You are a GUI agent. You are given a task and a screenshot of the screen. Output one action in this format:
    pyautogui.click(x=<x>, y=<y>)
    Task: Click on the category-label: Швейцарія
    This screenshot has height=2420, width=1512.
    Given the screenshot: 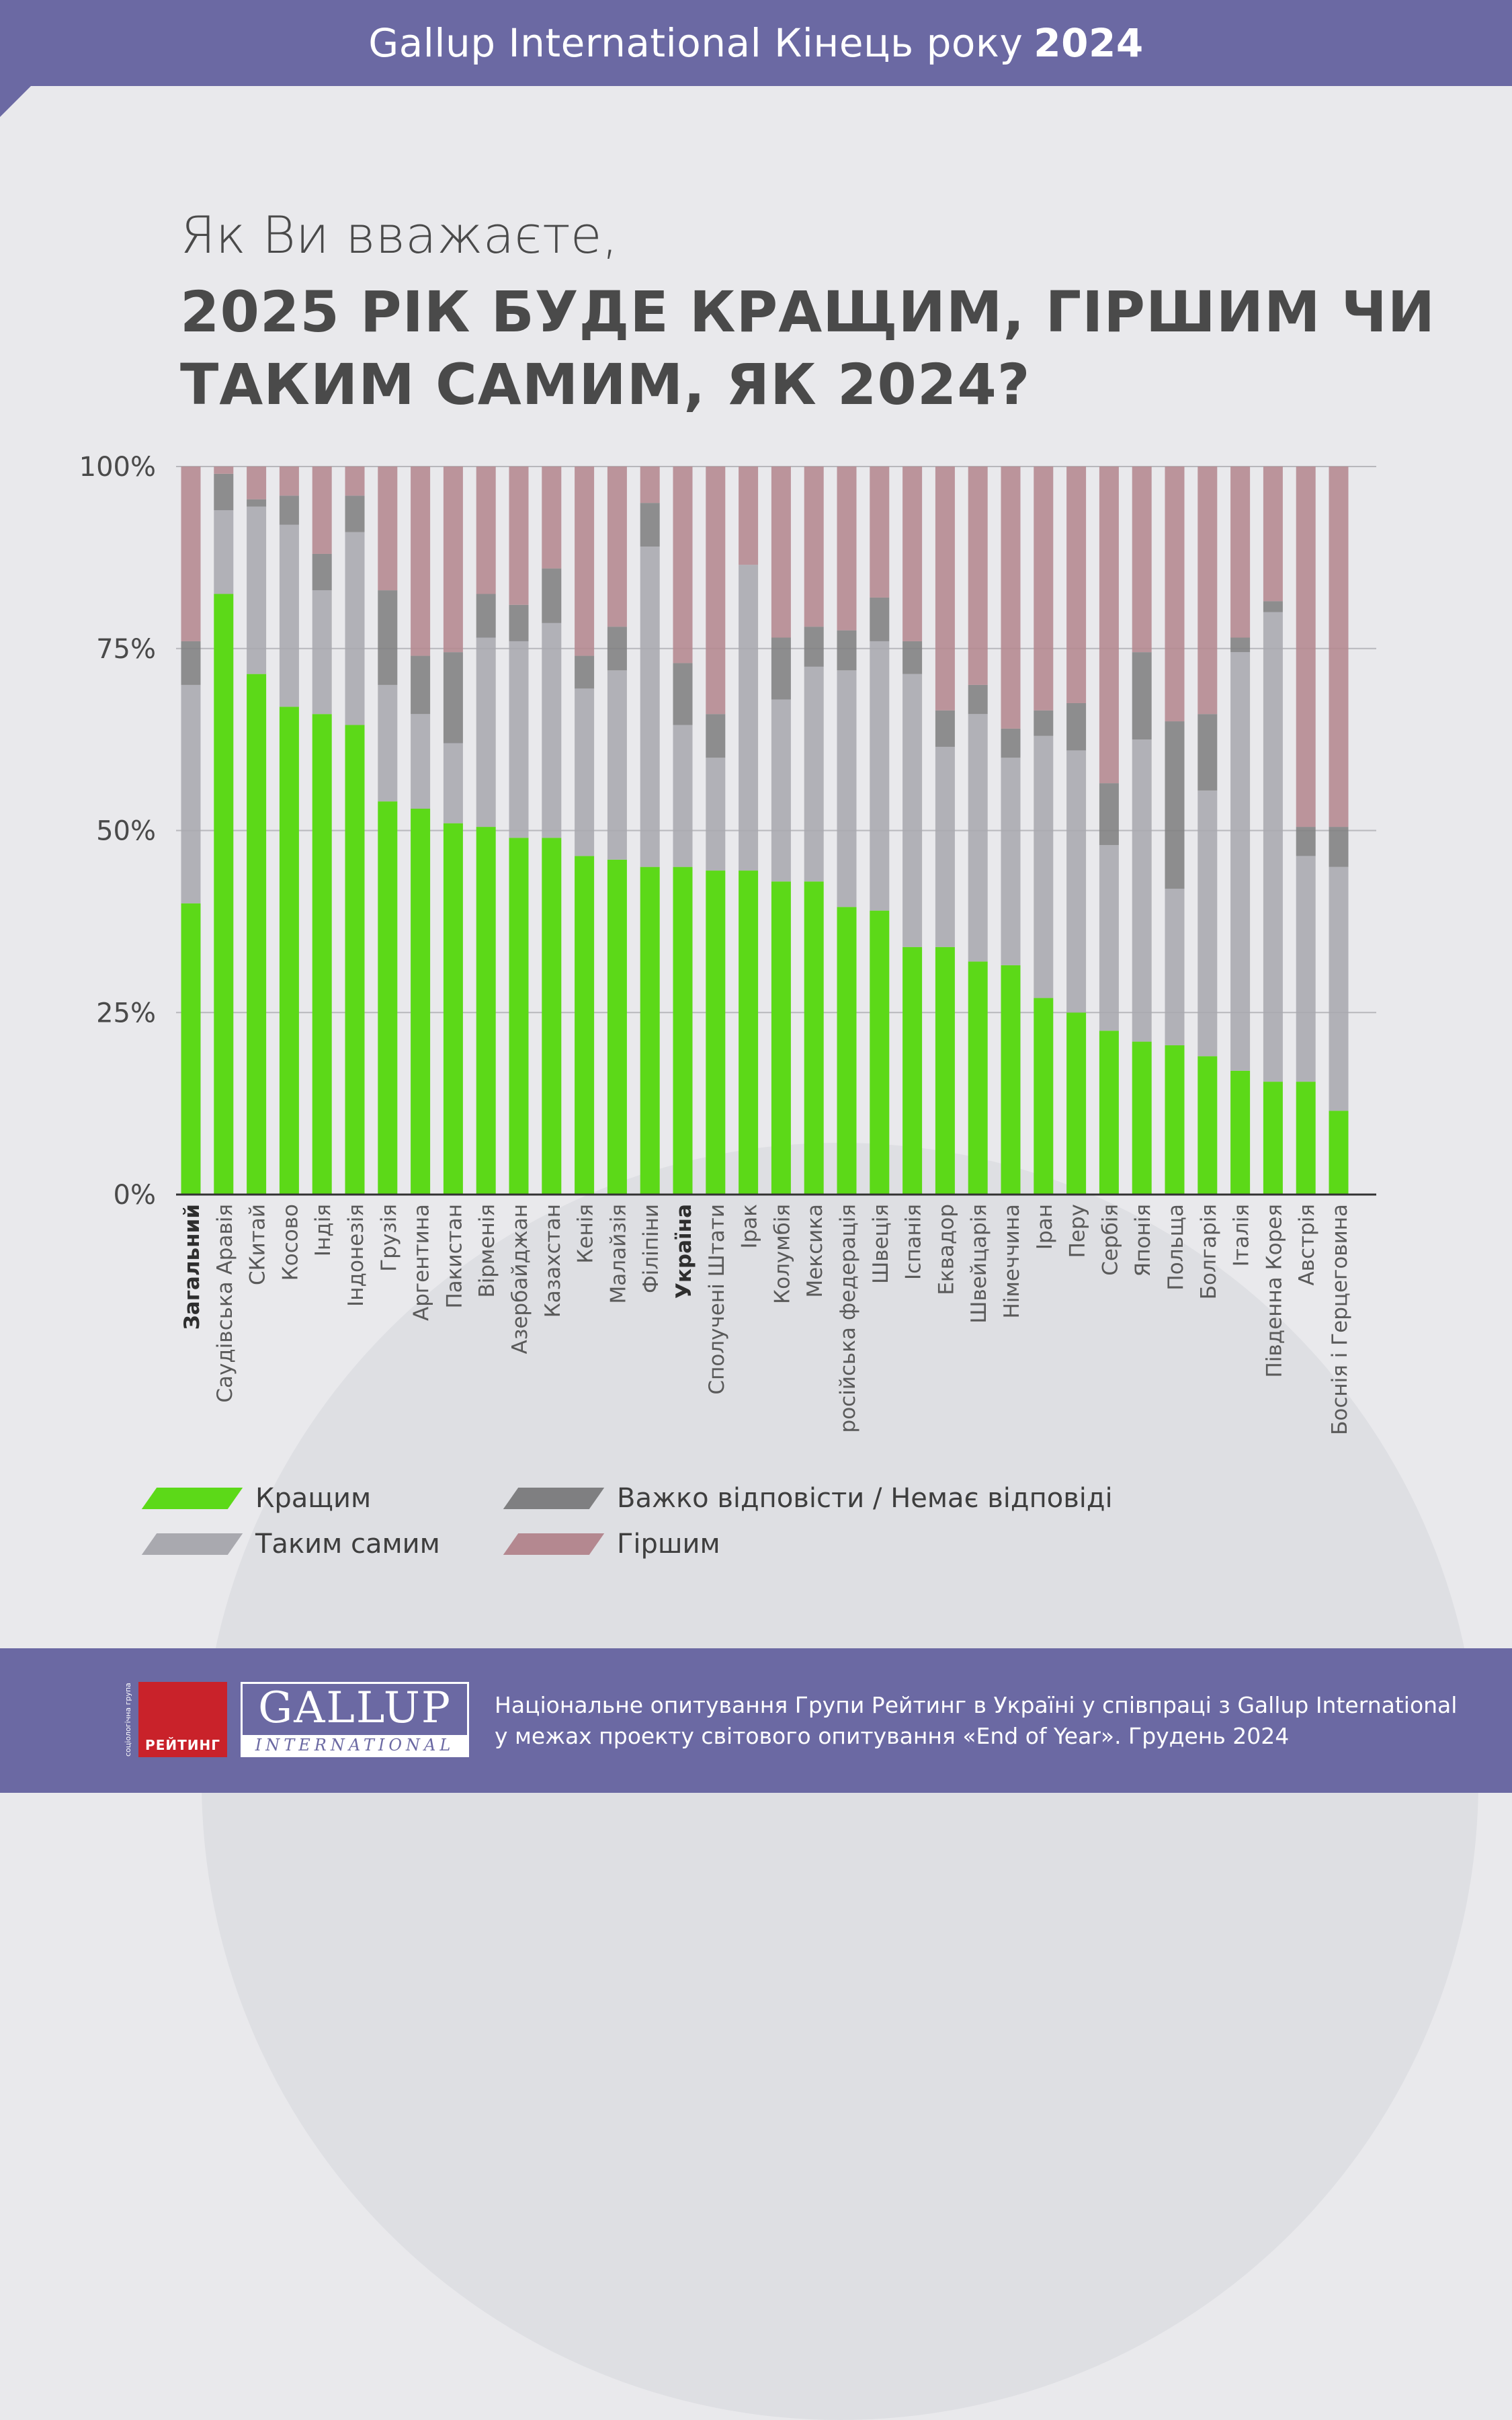 What is the action you would take?
    pyautogui.click(x=979, y=1264)
    